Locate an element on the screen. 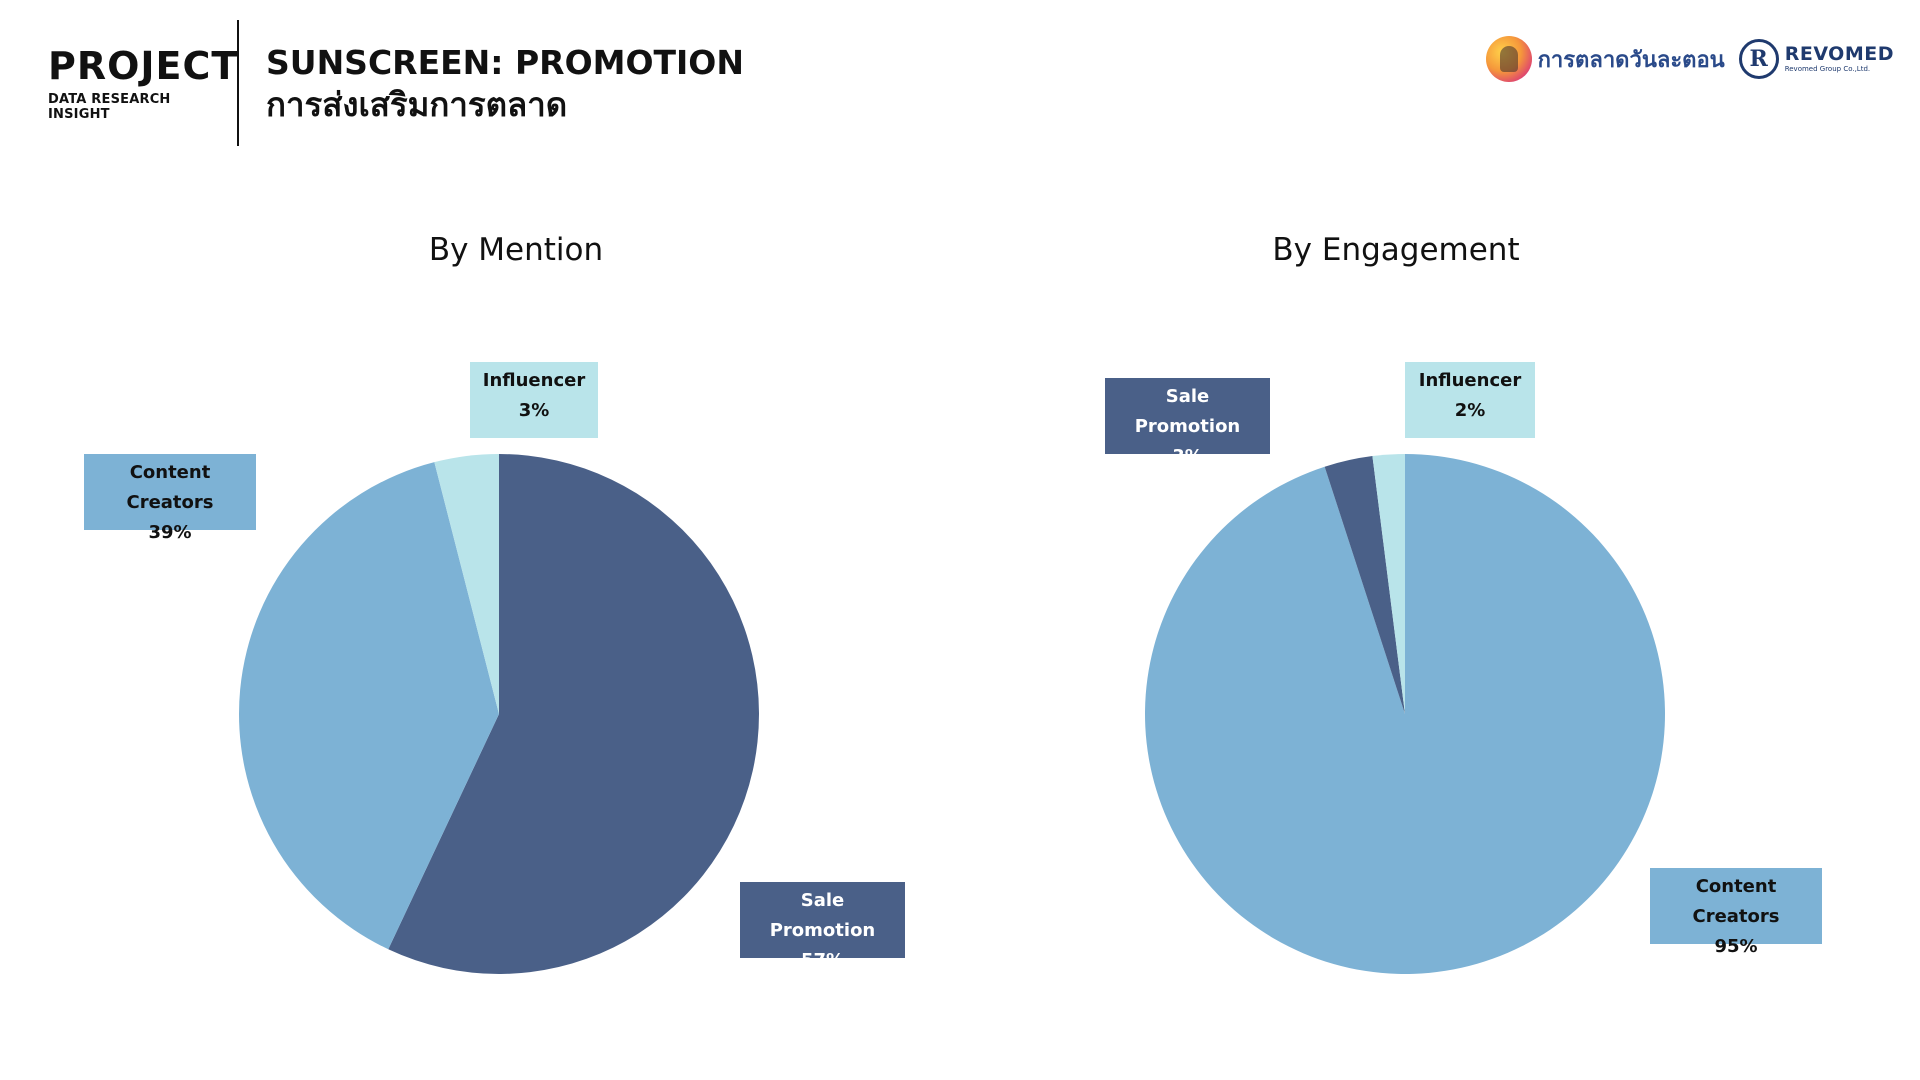  header-divider is located at coordinates (238, 83).